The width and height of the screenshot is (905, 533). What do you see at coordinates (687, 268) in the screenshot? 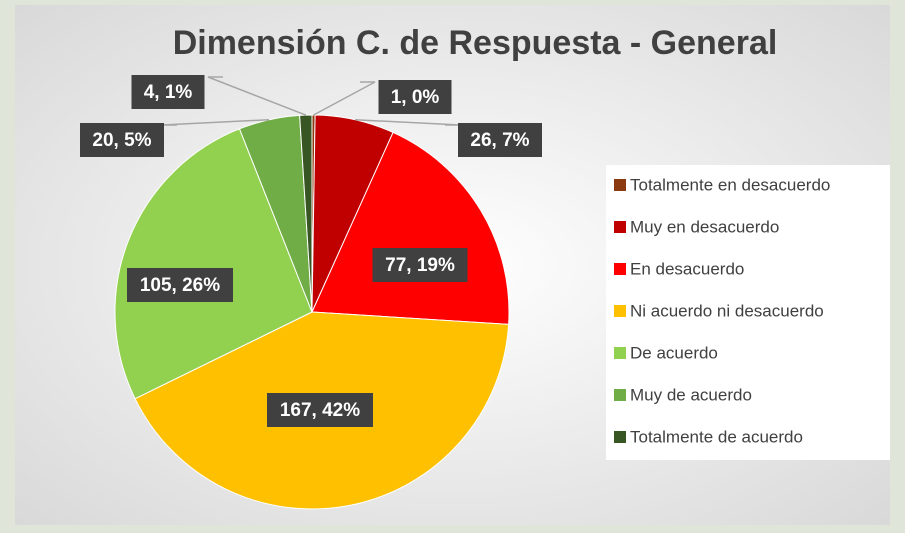
I see `legend-label: En desacuerdo` at bounding box center [687, 268].